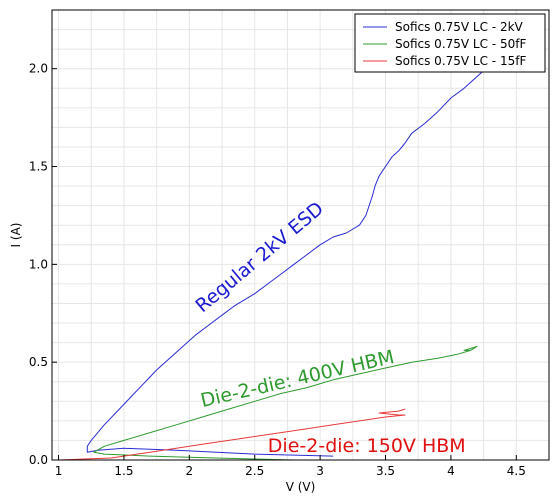  I want to click on x-tick-label: 3, so click(320, 471).